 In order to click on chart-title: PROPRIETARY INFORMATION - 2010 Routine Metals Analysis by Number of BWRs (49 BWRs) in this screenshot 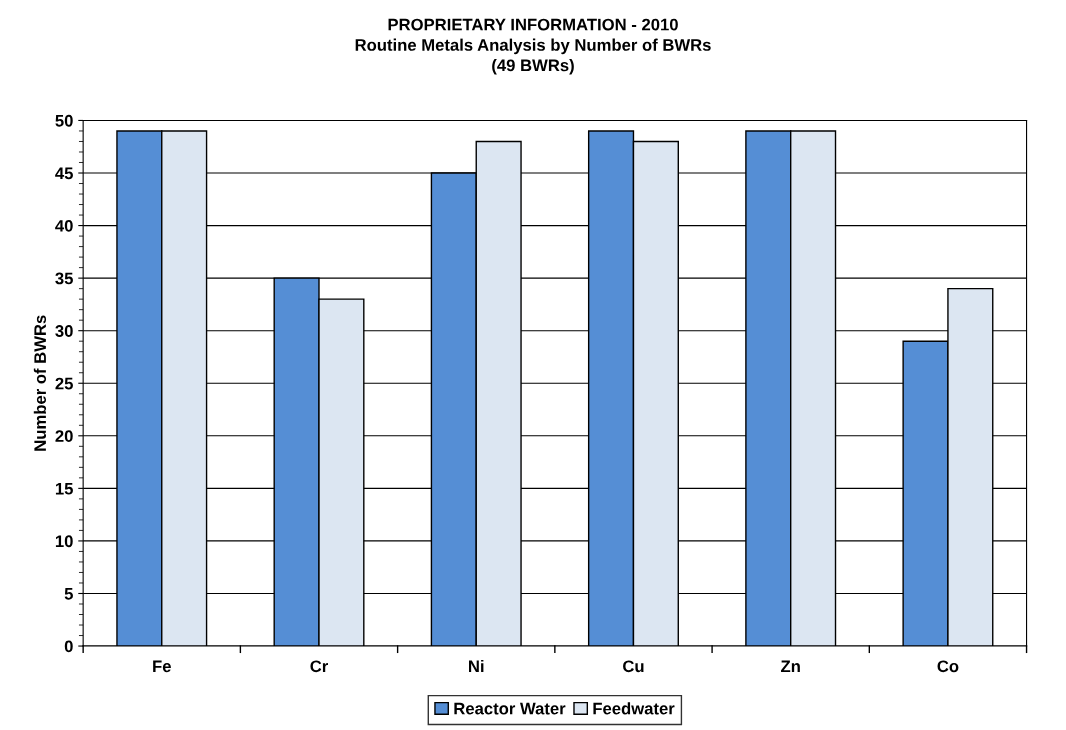, I will do `click(533, 46)`.